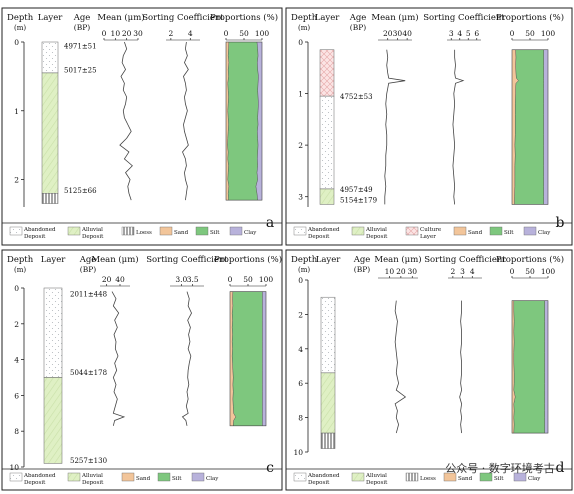  I want to click on sand-area, so click(227, 121).